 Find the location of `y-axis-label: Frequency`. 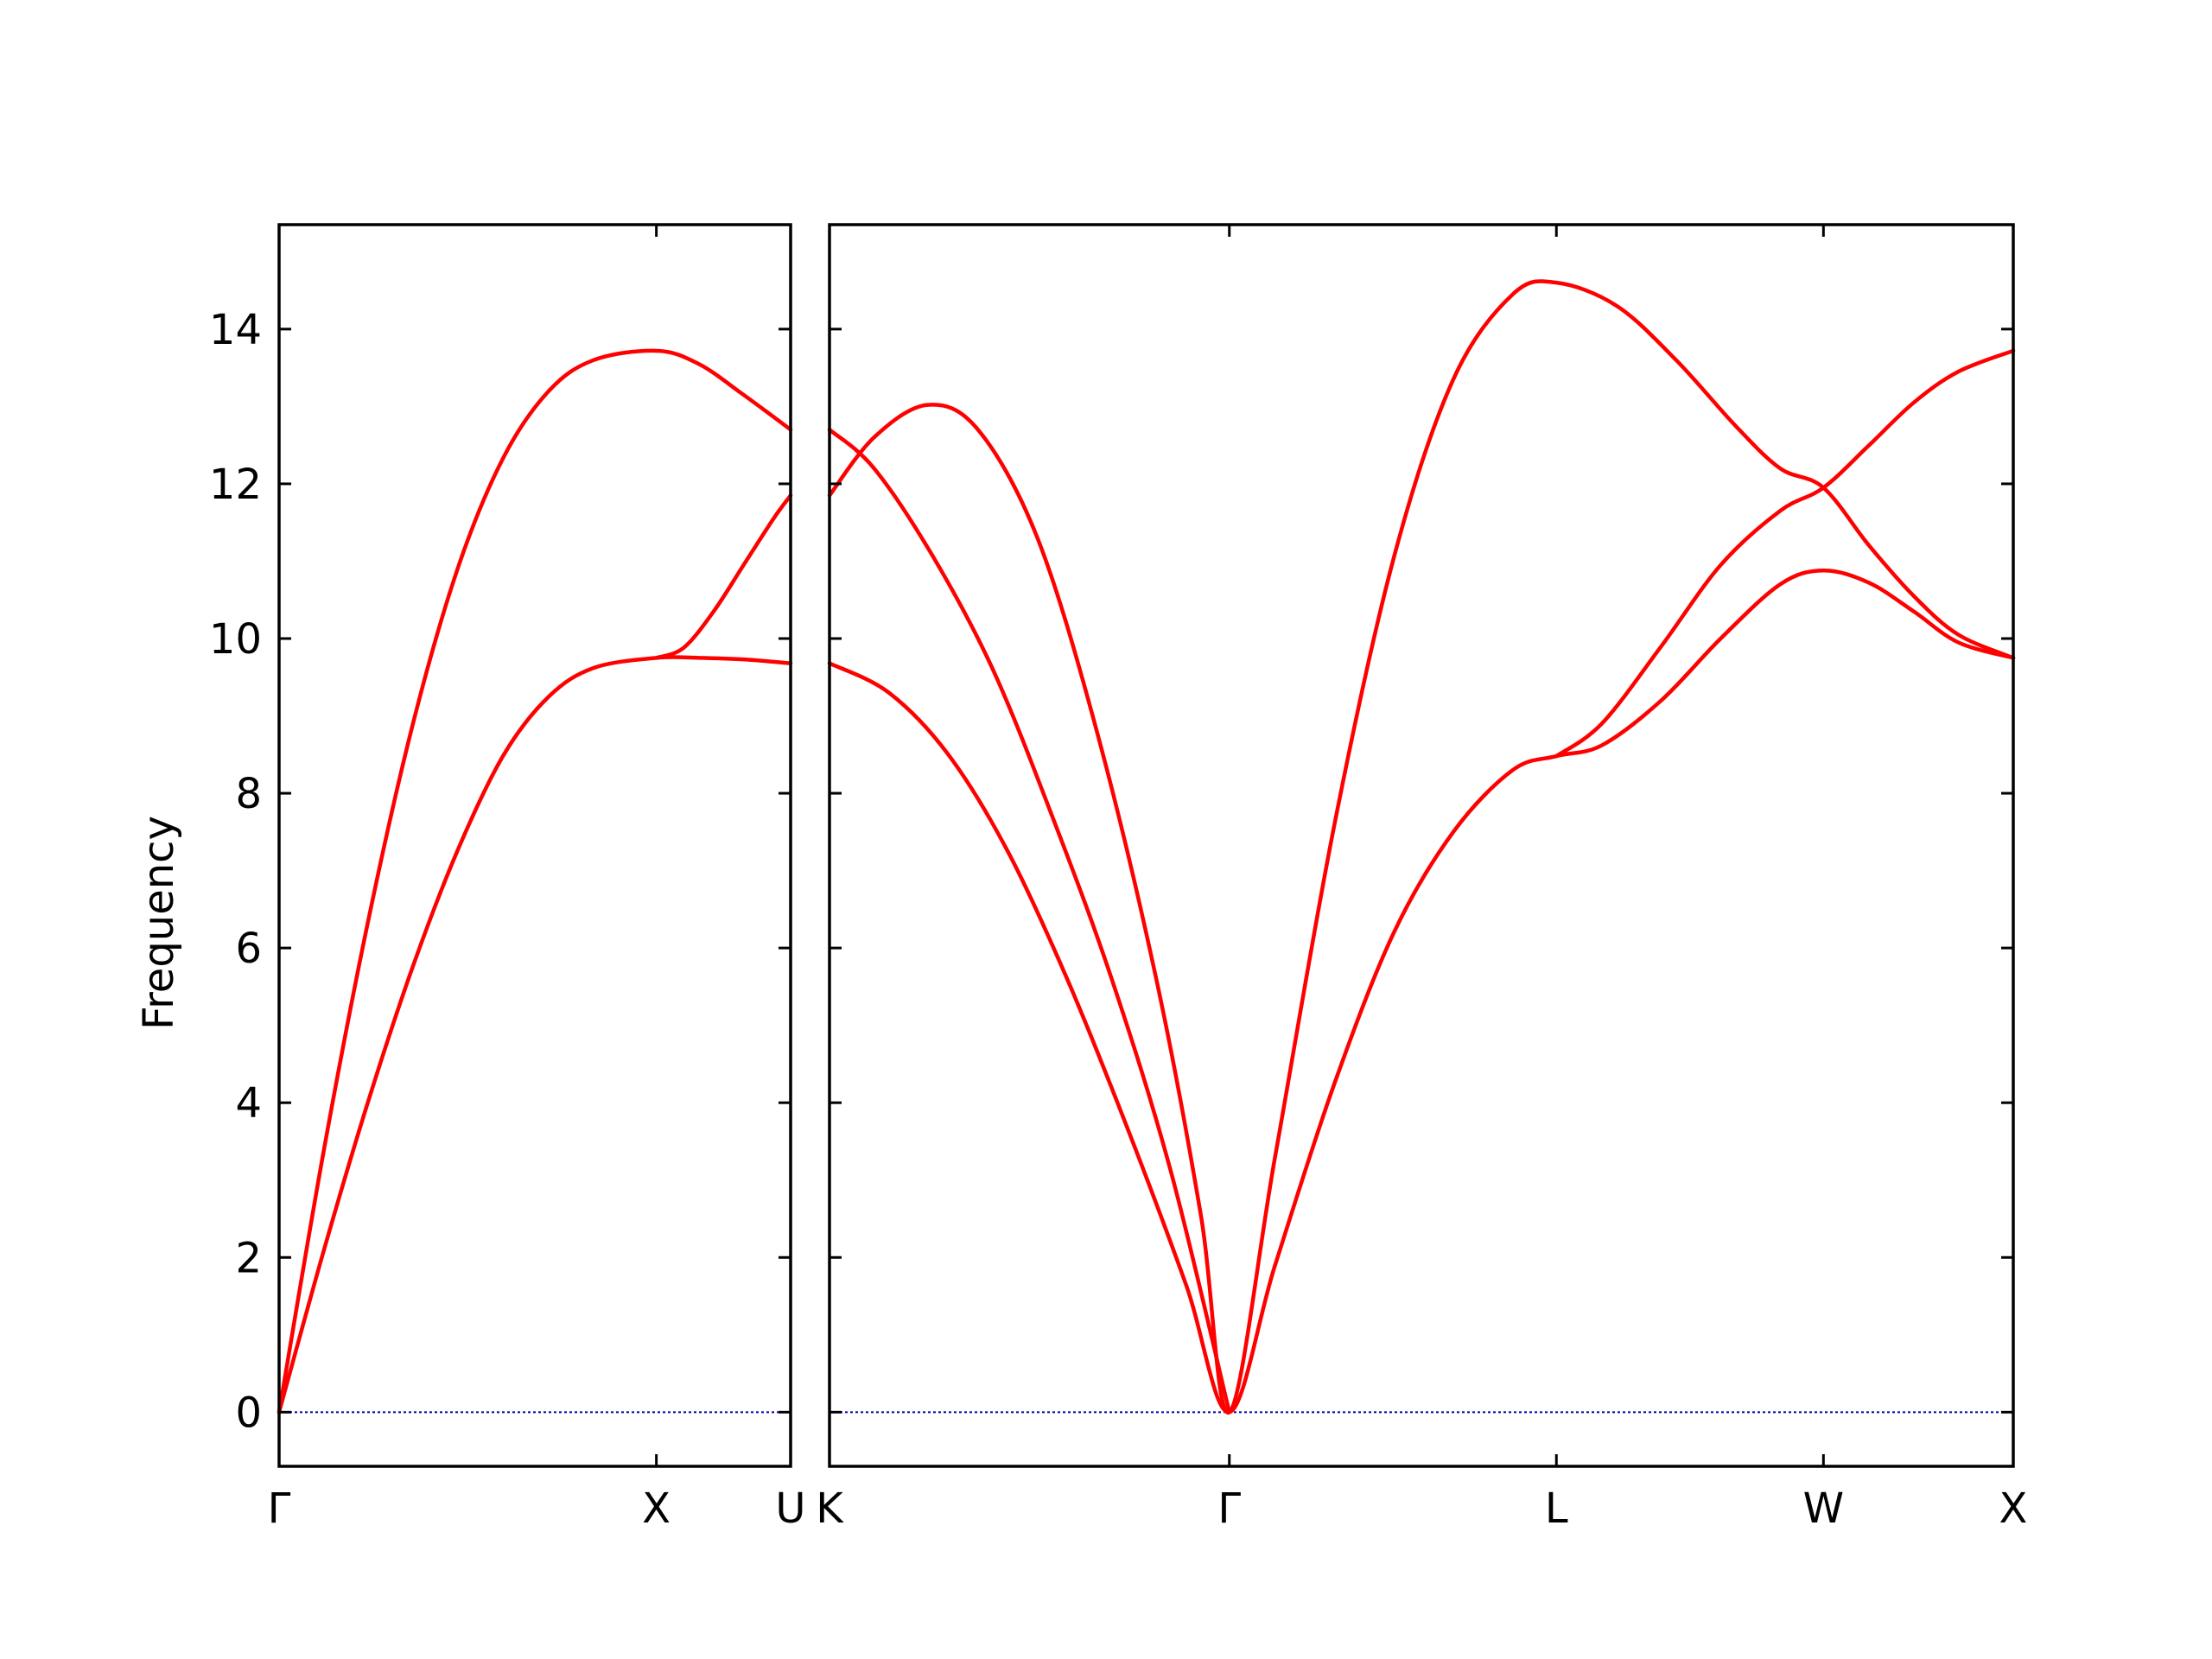

y-axis-label: Frequency is located at coordinates (159, 923).